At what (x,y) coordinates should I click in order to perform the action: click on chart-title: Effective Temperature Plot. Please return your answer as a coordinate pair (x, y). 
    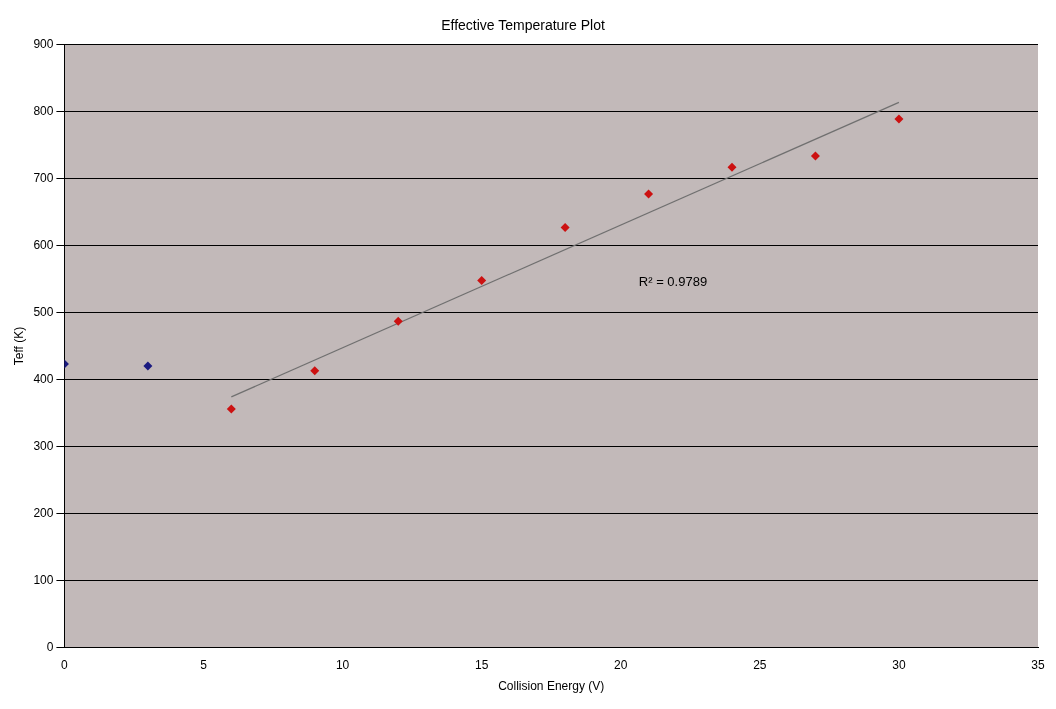
    Looking at the image, I should click on (523, 25).